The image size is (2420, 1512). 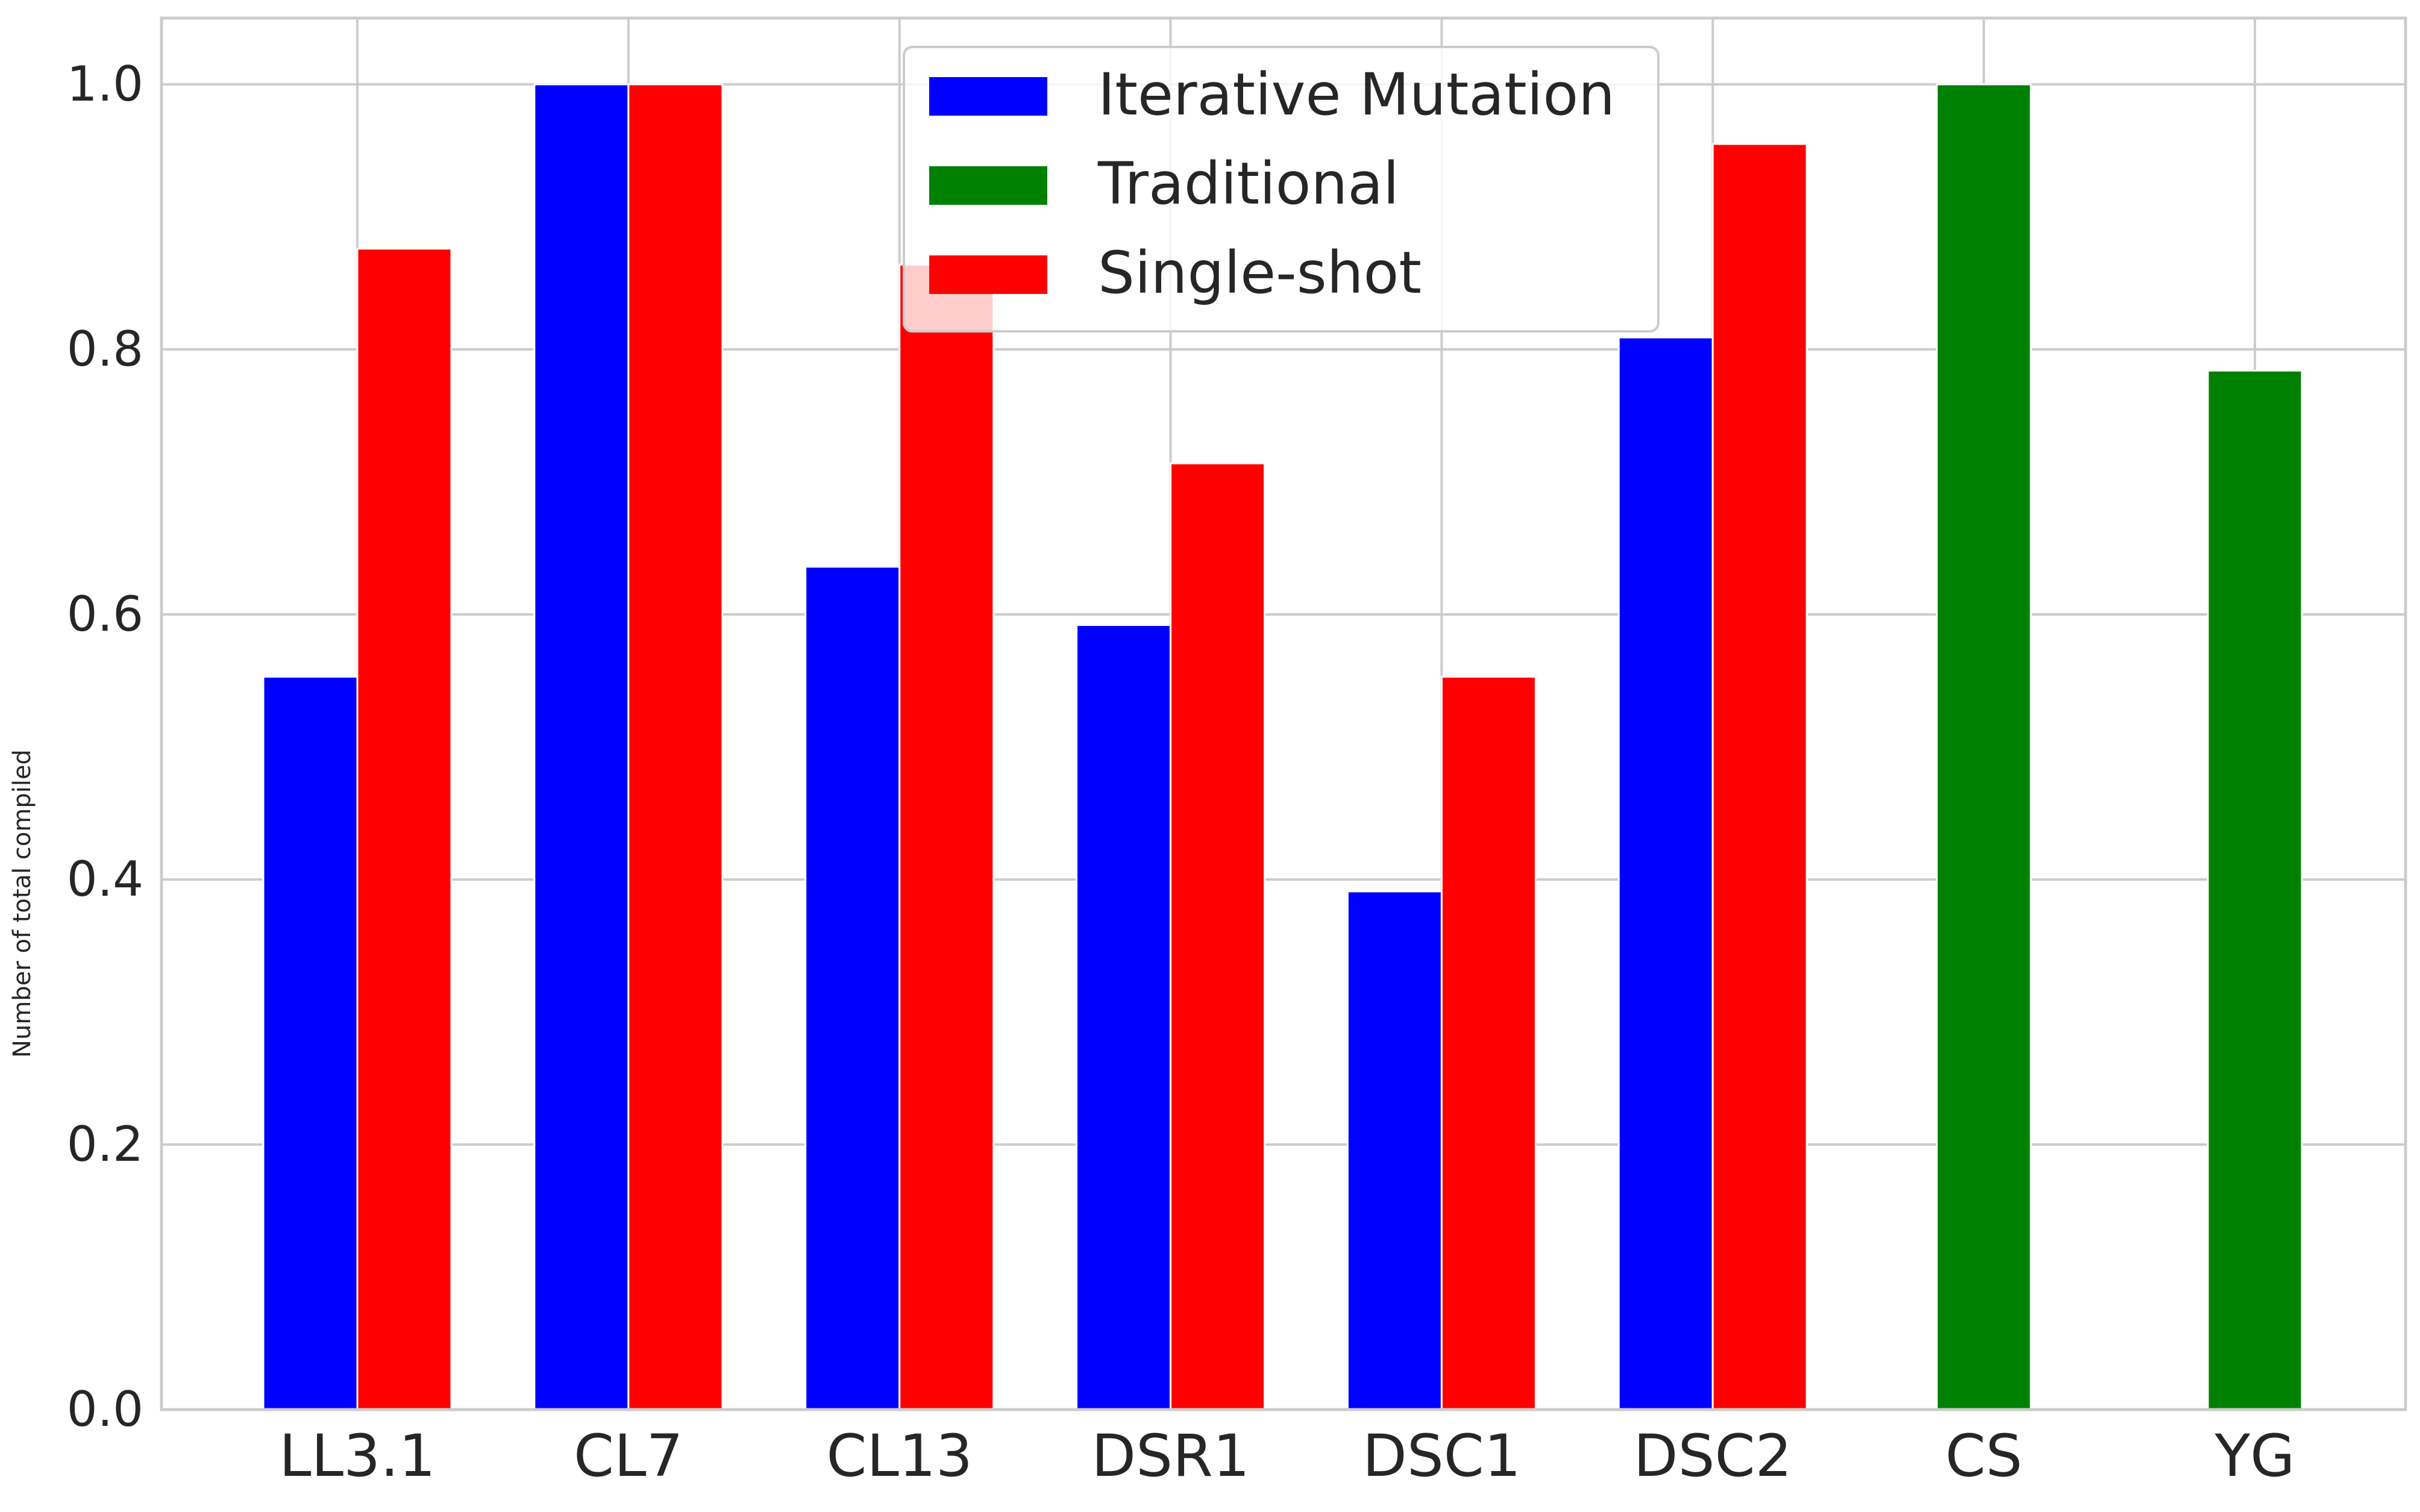 I want to click on y-tick-label: 0.4, so click(x=105, y=879).